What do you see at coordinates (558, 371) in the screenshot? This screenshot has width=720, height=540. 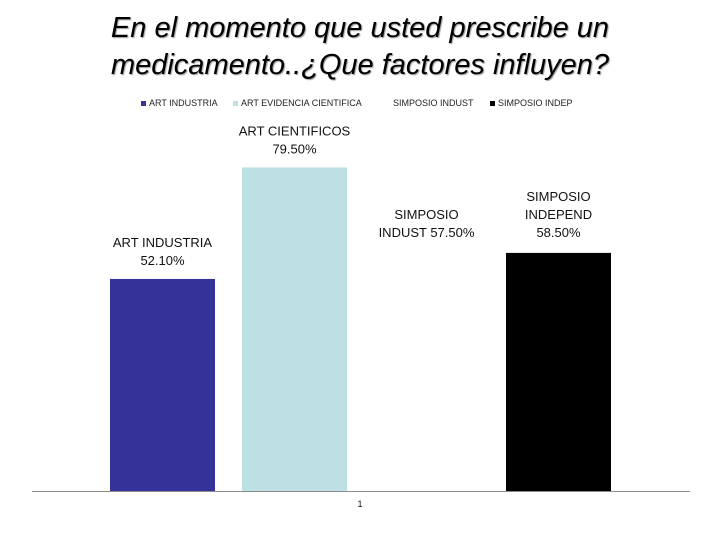 I see `bar-simposio-indep` at bounding box center [558, 371].